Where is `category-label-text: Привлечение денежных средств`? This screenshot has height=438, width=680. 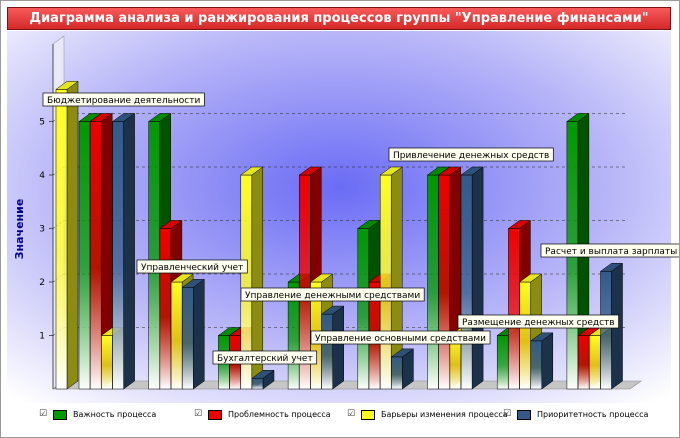 category-label-text: Привлечение денежных средств is located at coordinates (471, 156).